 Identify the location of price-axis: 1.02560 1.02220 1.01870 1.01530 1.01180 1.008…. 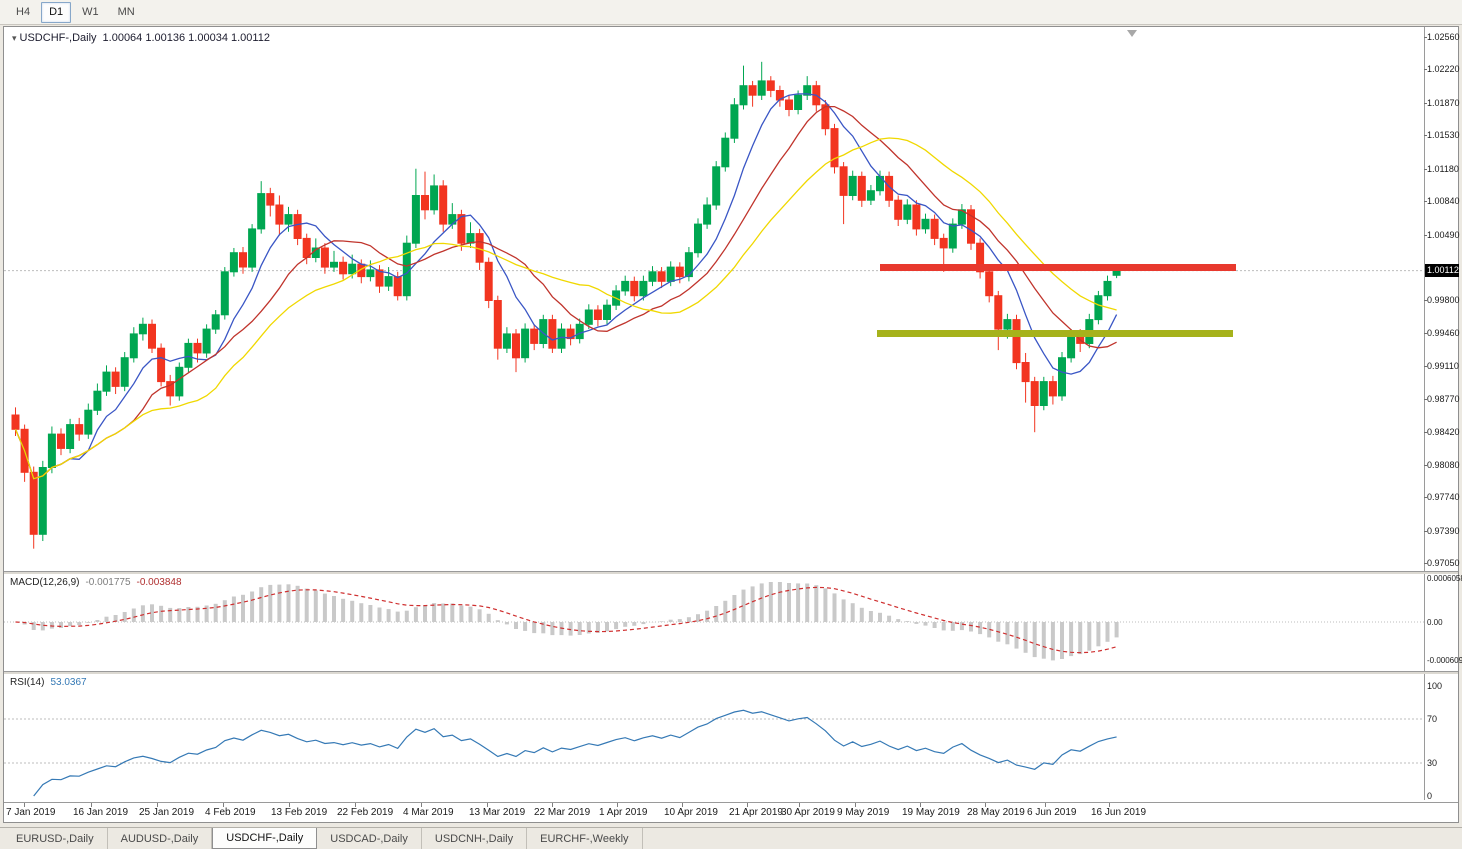
(1442, 299).